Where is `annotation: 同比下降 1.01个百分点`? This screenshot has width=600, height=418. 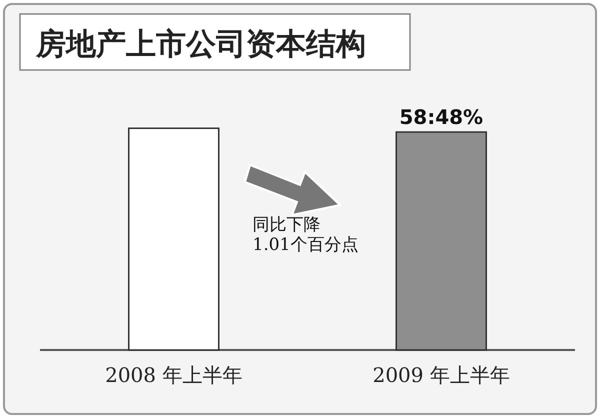 annotation: 同比下降 1.01个百分点 is located at coordinates (305, 235).